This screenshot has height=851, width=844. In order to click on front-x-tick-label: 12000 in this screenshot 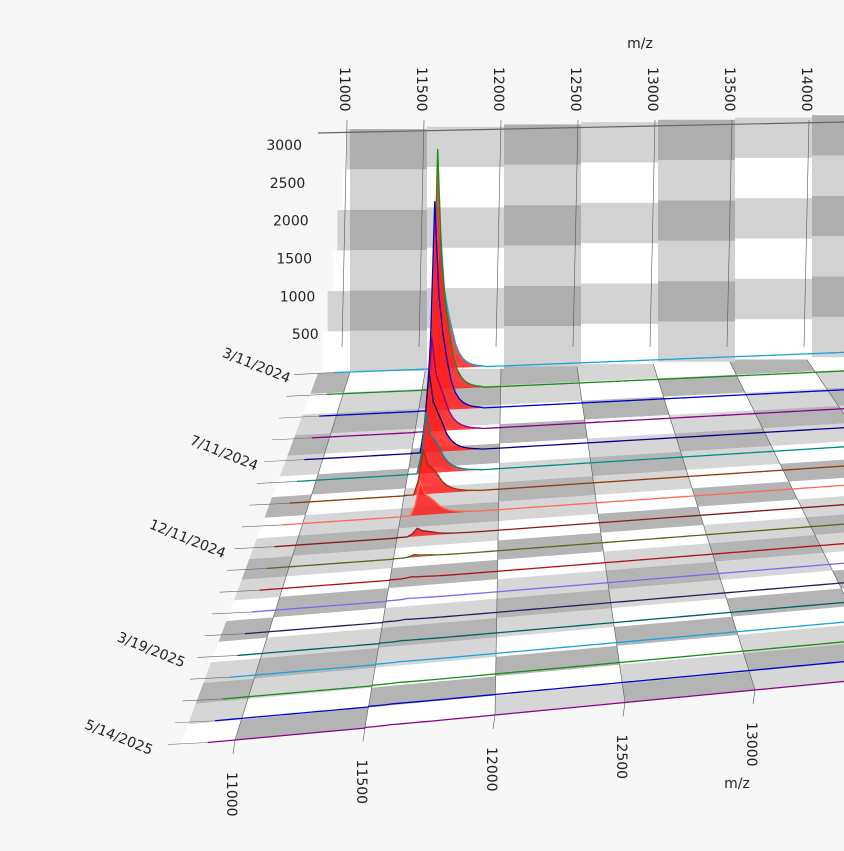, I will do `click(491, 769)`.